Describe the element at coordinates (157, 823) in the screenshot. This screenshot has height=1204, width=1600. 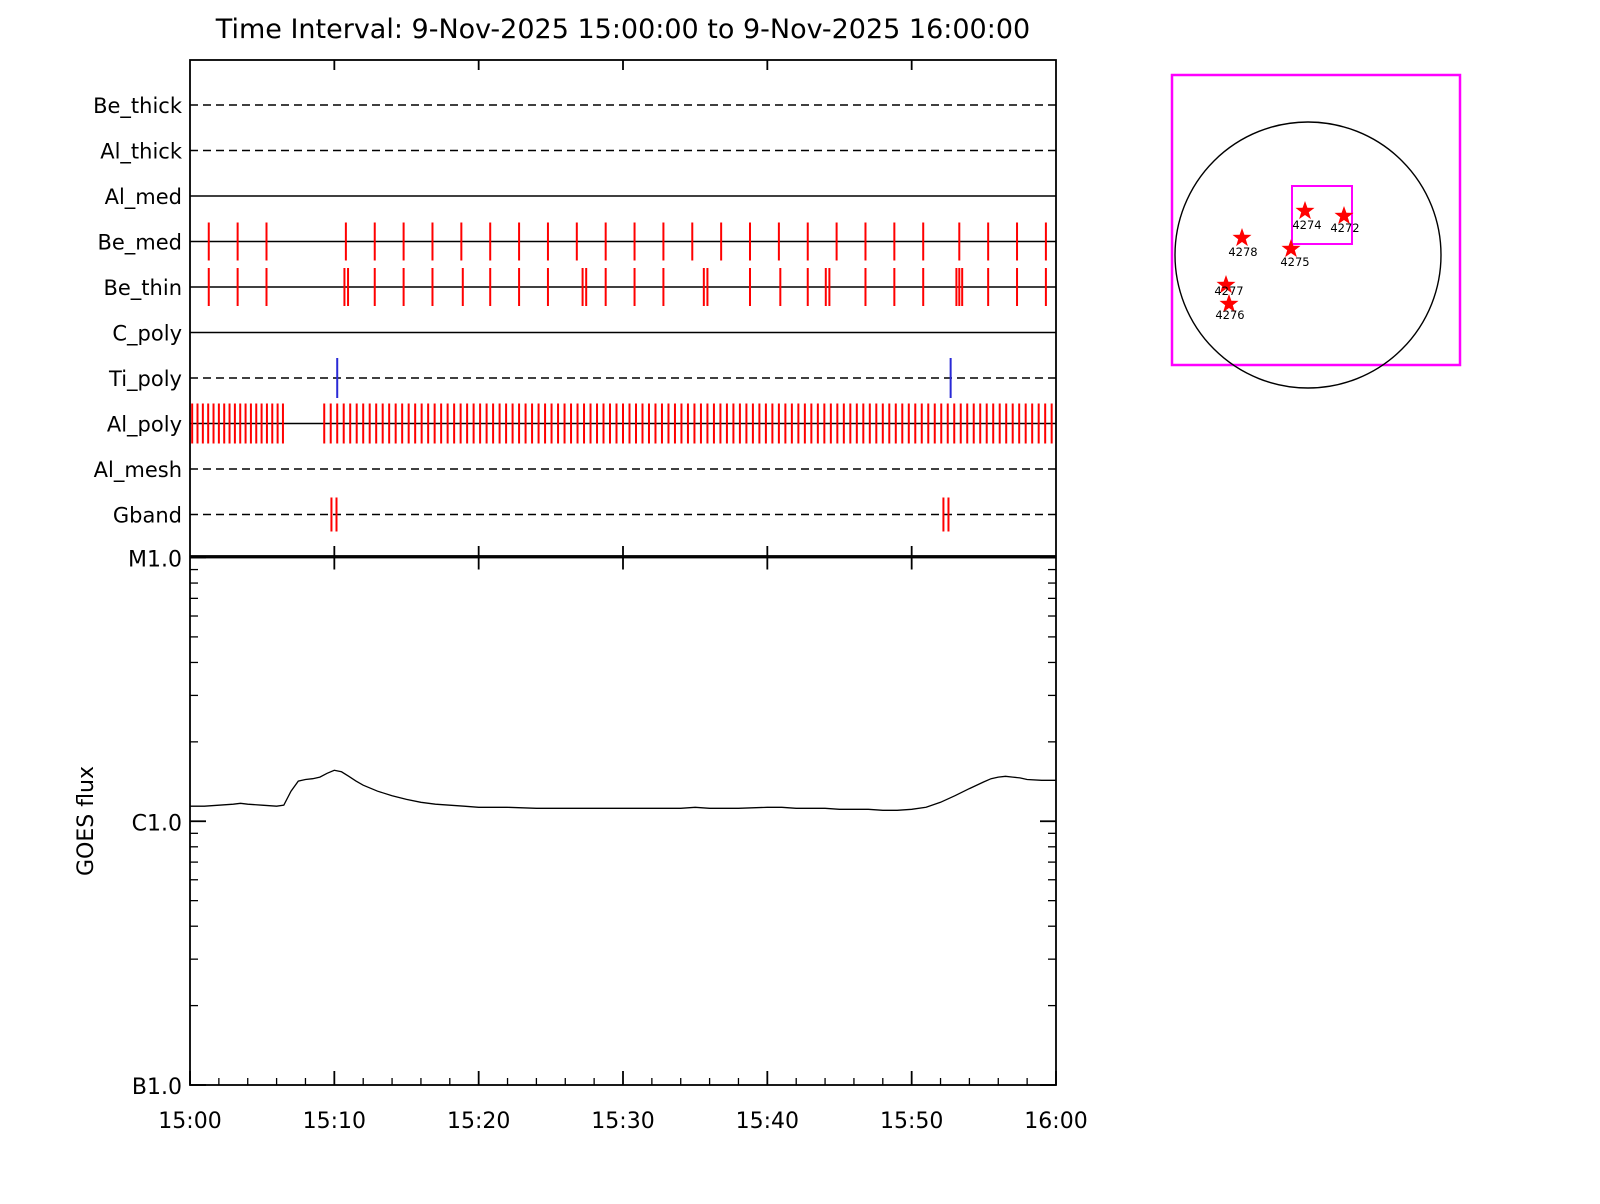
I see `y-axis-label: C1.0` at that location.